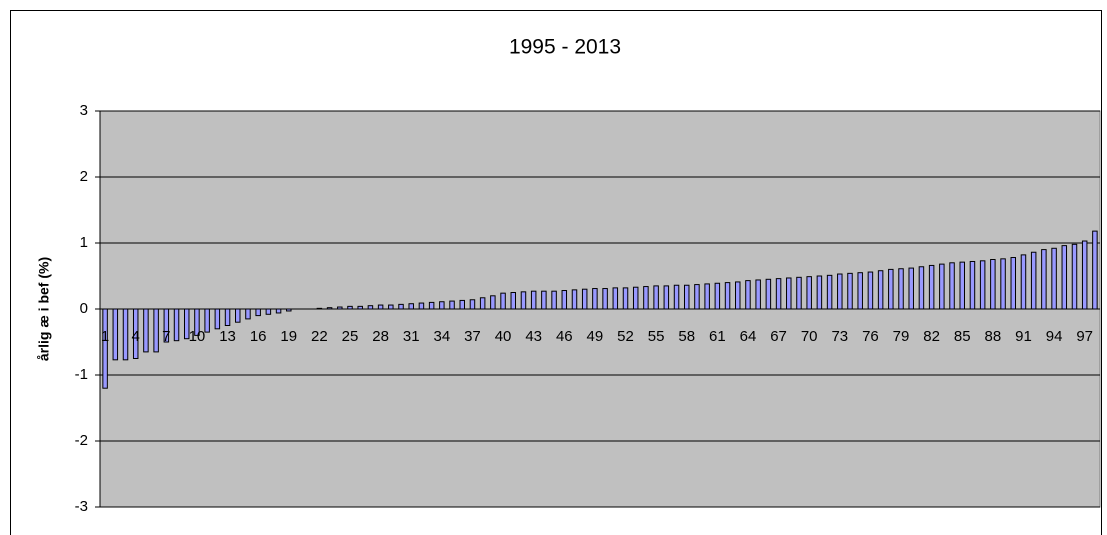  What do you see at coordinates (288, 336) in the screenshot?
I see `x-tick-label: 19` at bounding box center [288, 336].